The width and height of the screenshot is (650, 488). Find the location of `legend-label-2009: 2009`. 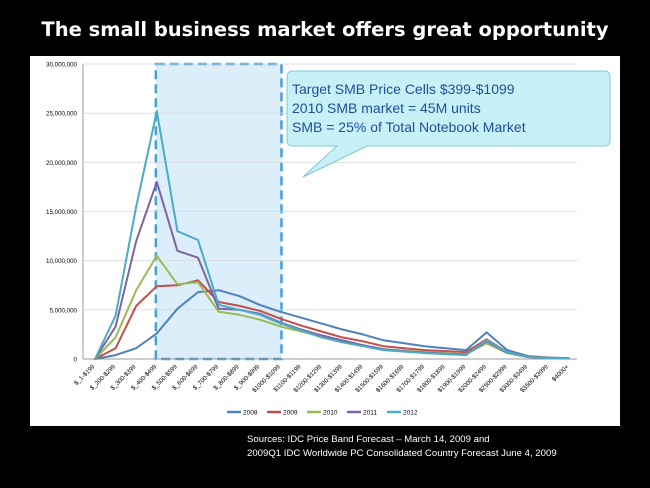

legend-label-2009: 2009 is located at coordinates (290, 413).